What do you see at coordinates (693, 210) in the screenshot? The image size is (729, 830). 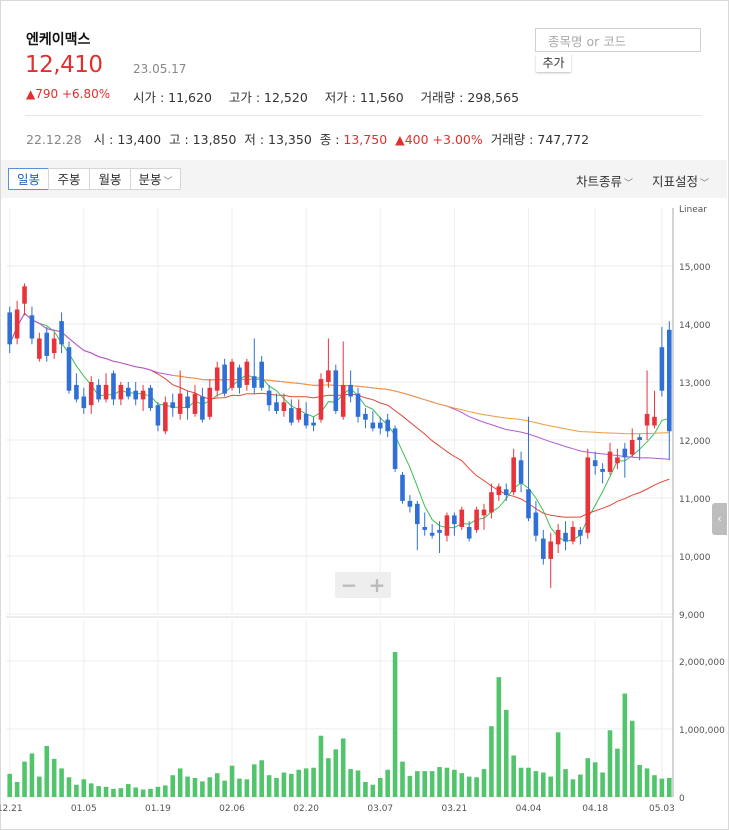 I see `price-scale-label: Linear` at bounding box center [693, 210].